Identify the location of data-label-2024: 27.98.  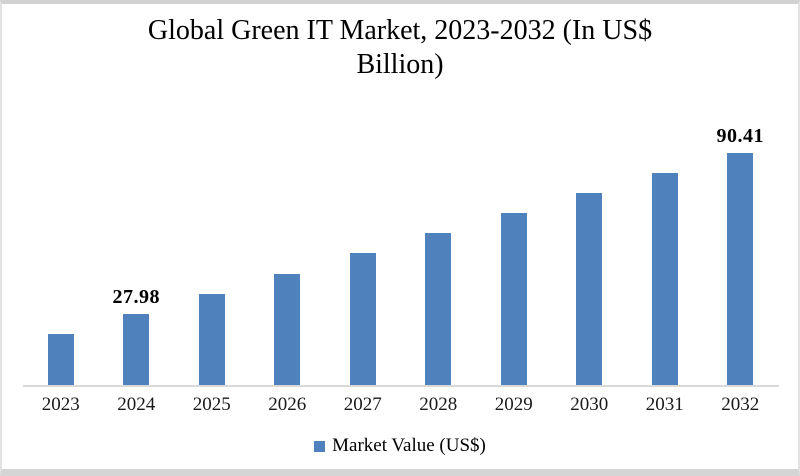
(136, 296).